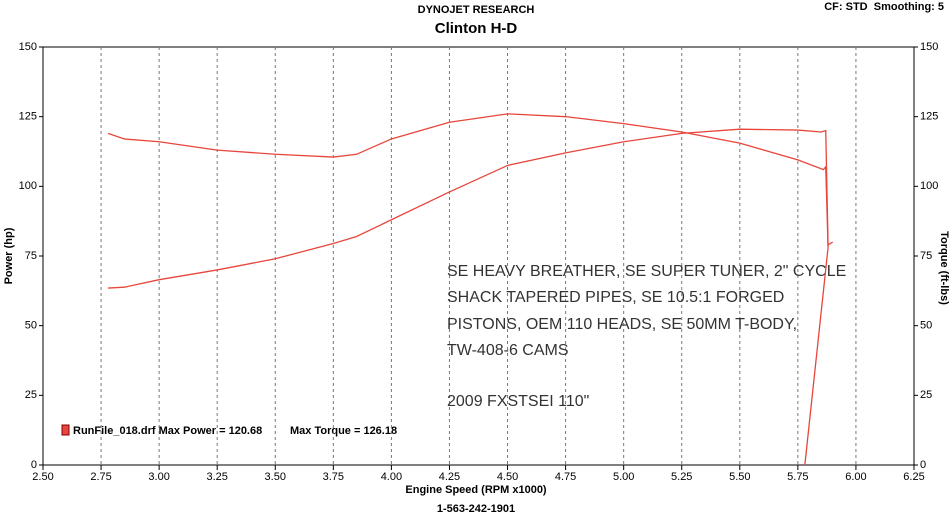 This screenshot has width=952, height=517. Describe the element at coordinates (913, 477) in the screenshot. I see `x-tick-label: 6.25` at that location.